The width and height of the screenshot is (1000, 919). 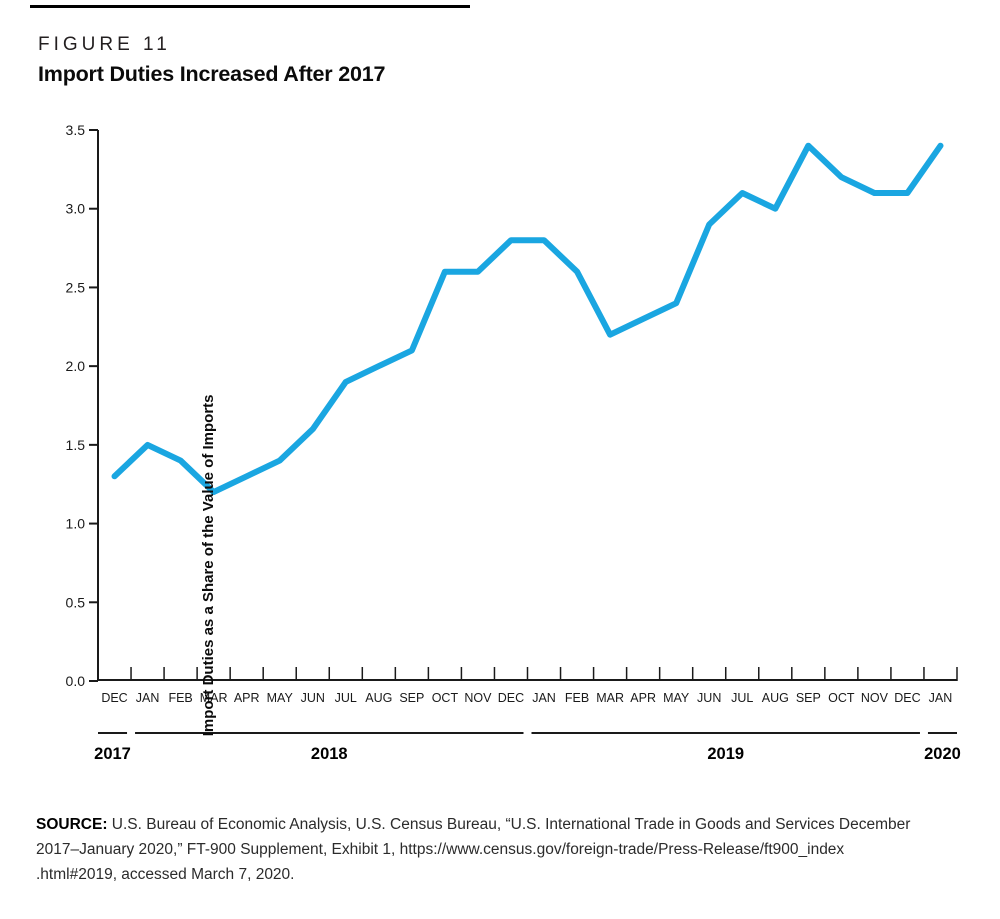 I want to click on svg-text: 0.0, so click(x=76, y=681).